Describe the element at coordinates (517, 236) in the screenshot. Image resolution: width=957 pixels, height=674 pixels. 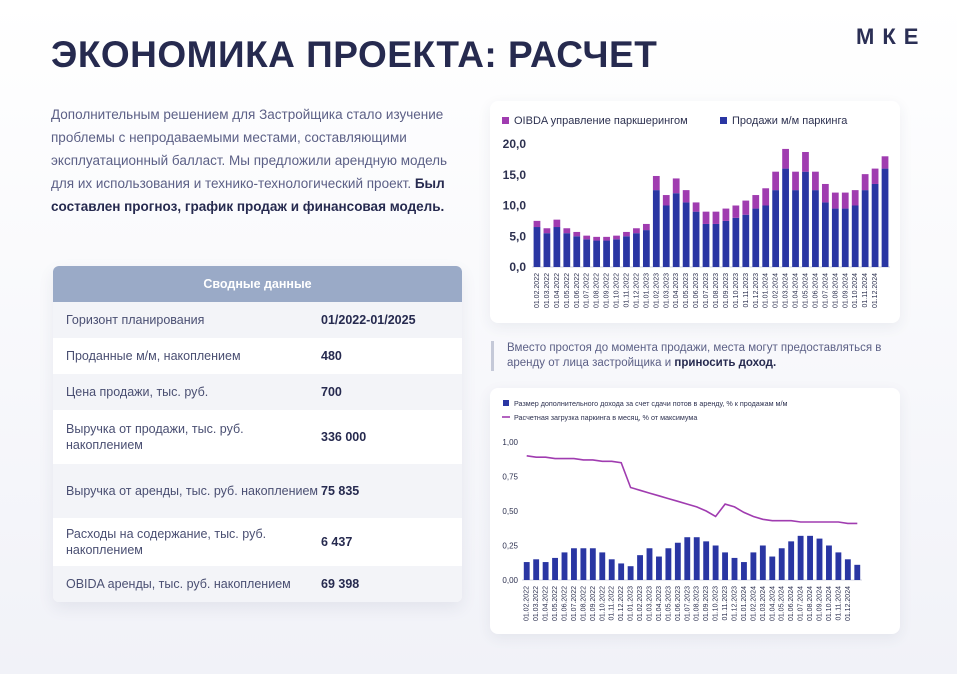
I see `y-tick-label: 5,0` at that location.